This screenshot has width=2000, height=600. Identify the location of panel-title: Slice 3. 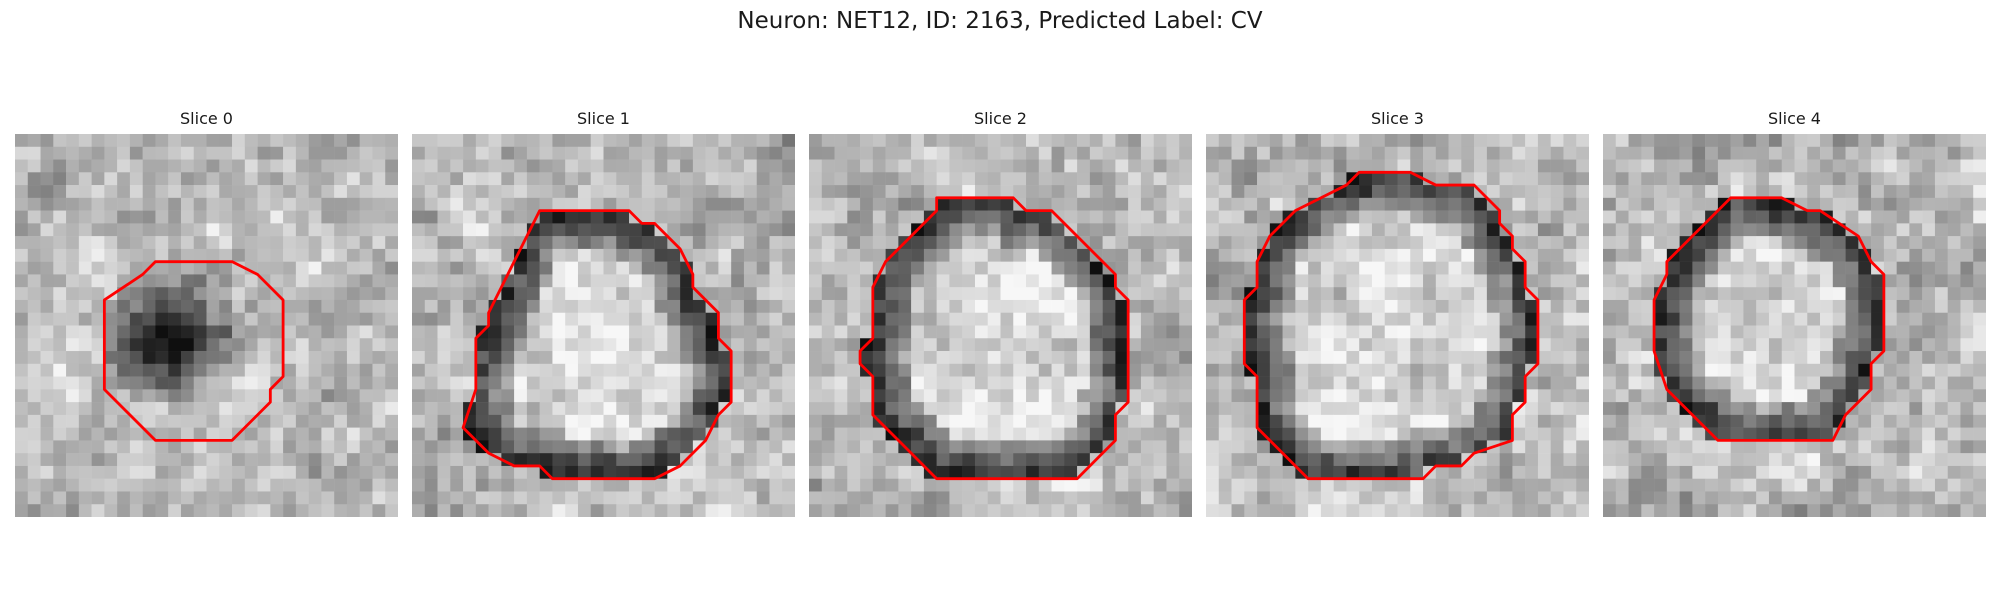
(1397, 118).